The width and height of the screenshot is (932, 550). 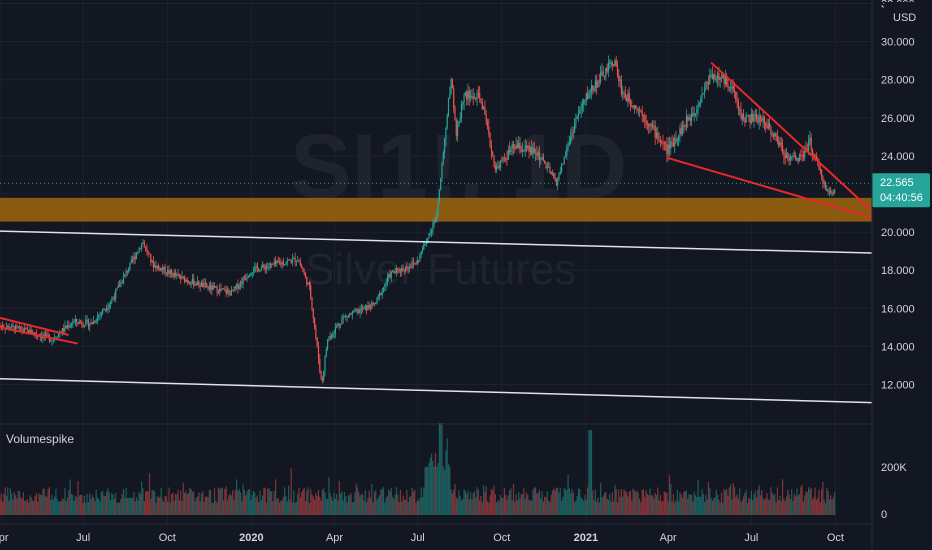 What do you see at coordinates (769, 187) in the screenshot?
I see `trend-line-falling-wedge-lower` at bounding box center [769, 187].